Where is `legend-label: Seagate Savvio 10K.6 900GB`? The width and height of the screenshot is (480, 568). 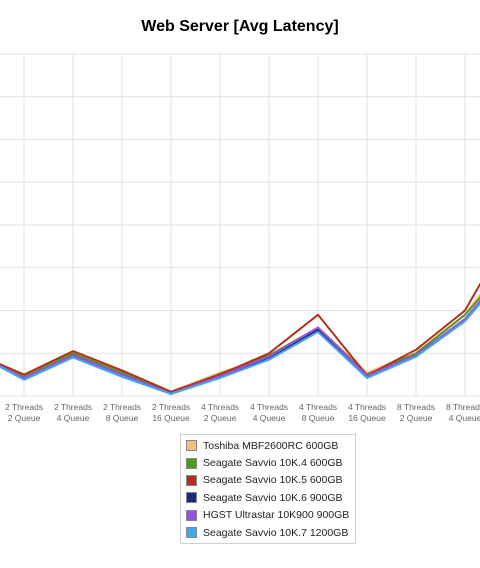
legend-label: Seagate Savvio 10K.6 900GB is located at coordinates (273, 497).